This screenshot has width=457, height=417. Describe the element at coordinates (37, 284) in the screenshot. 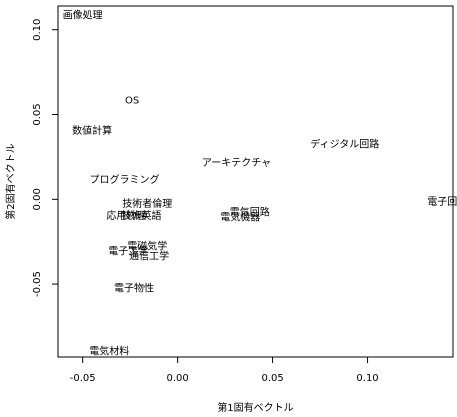

I see `y-tick-label: -0.05` at that location.